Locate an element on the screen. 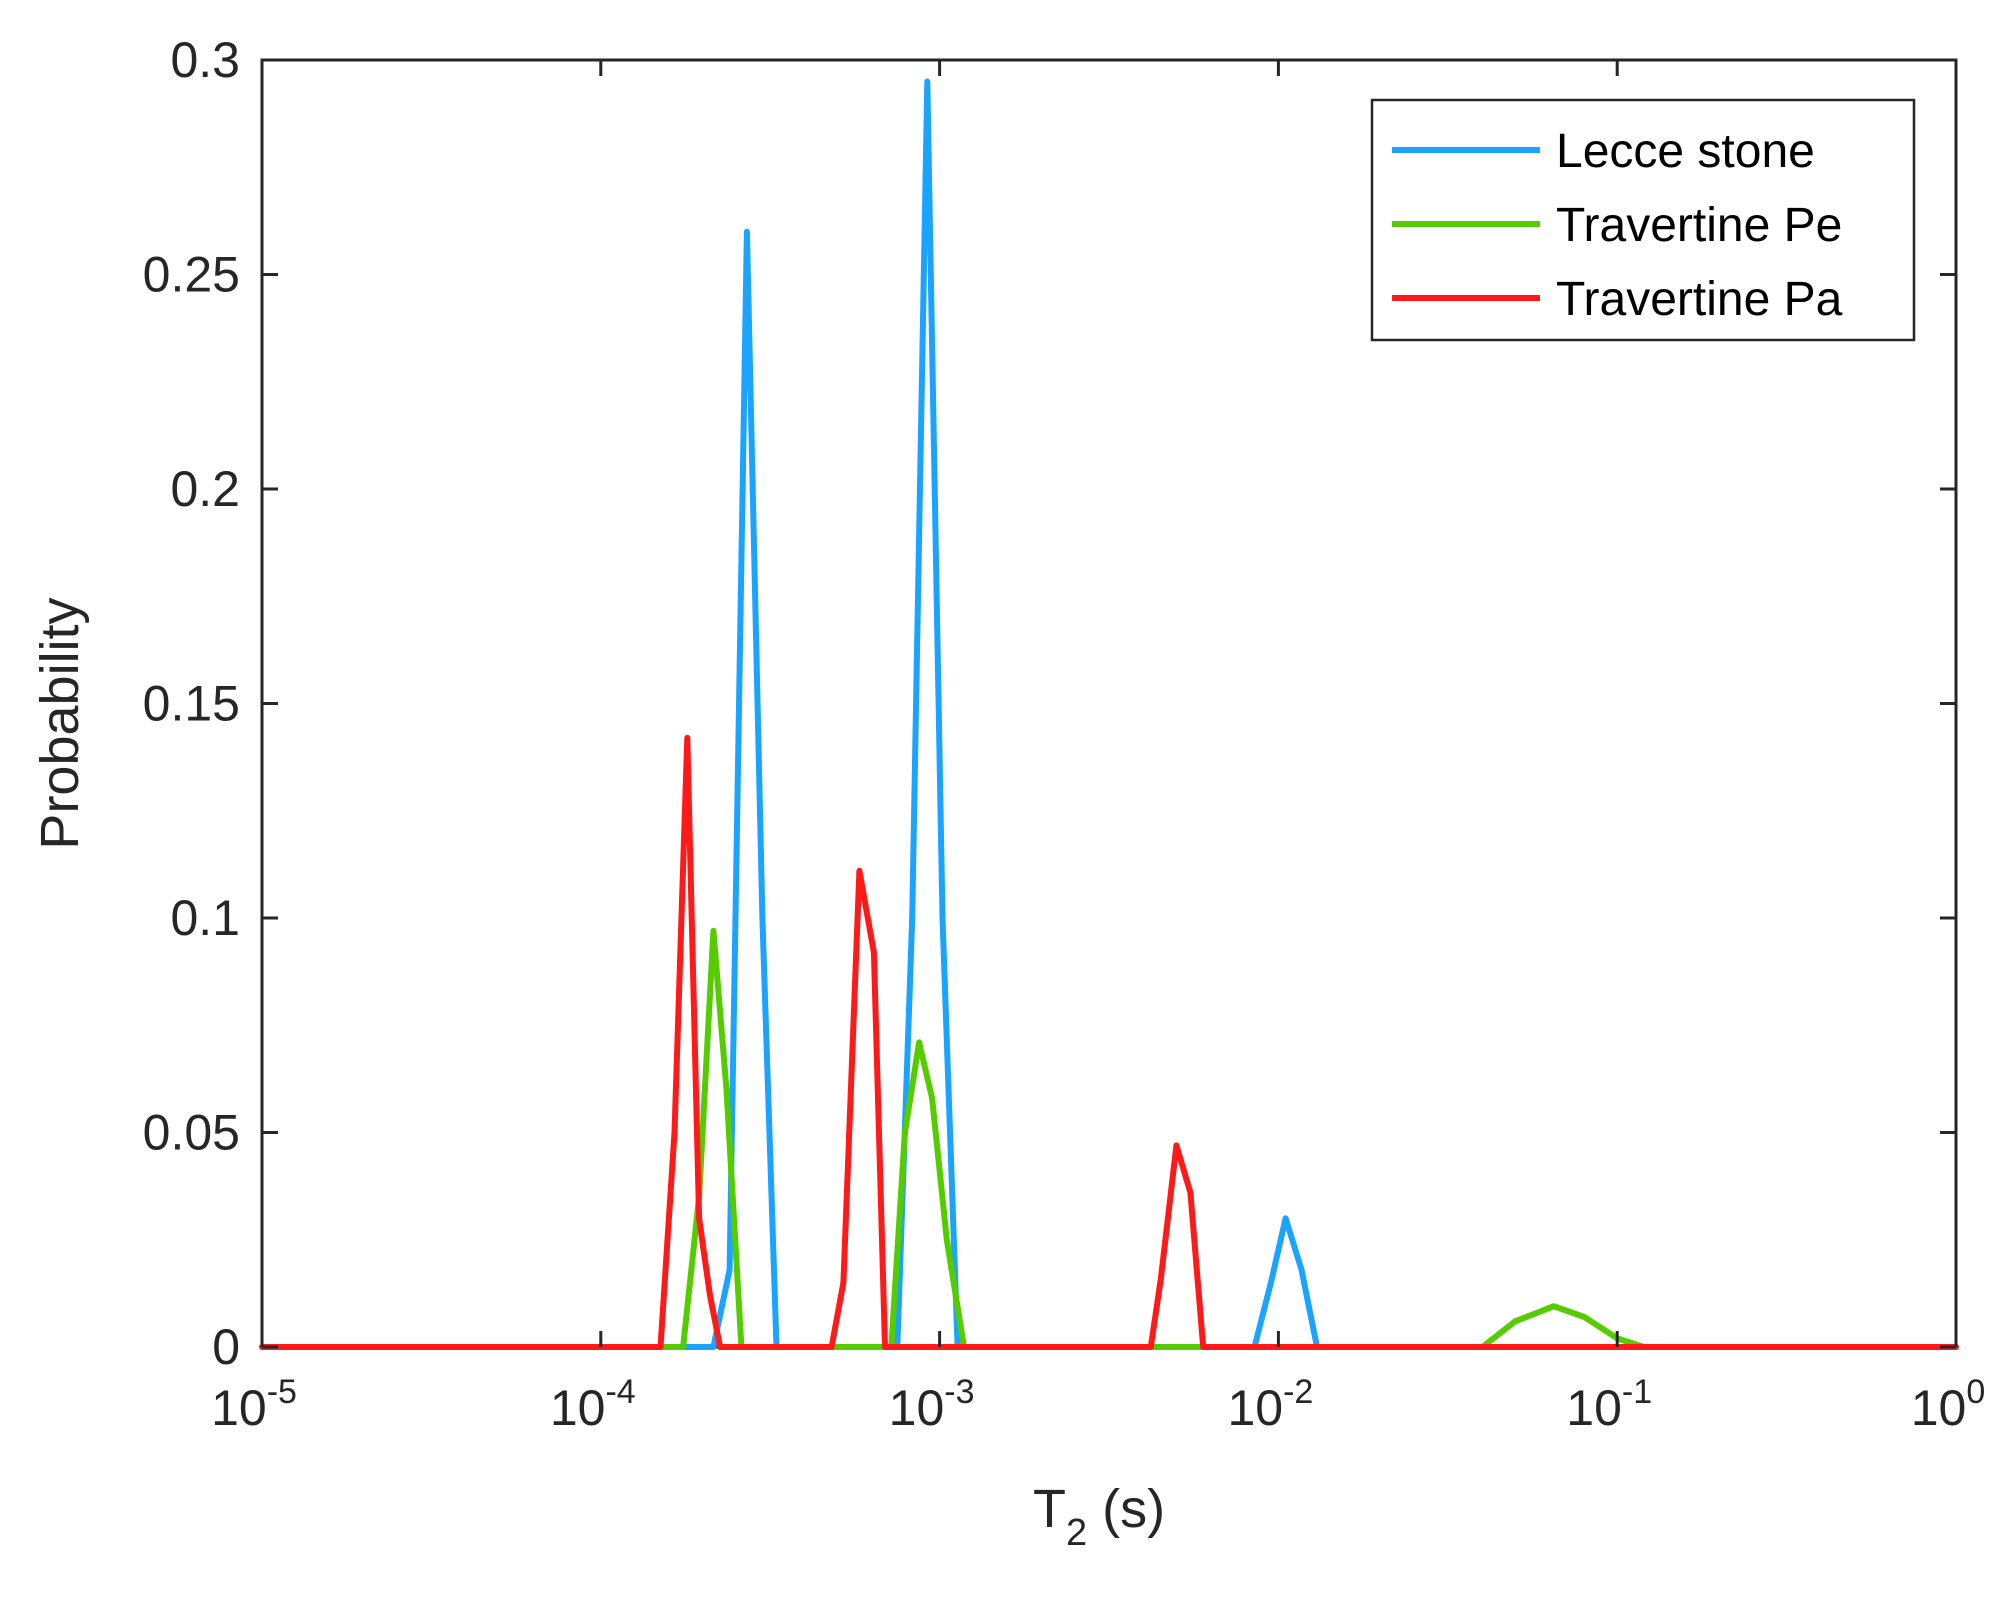 The height and width of the screenshot is (1599, 2006). x-tick-label: 10⁻⁵ is located at coordinates (254, 1404).